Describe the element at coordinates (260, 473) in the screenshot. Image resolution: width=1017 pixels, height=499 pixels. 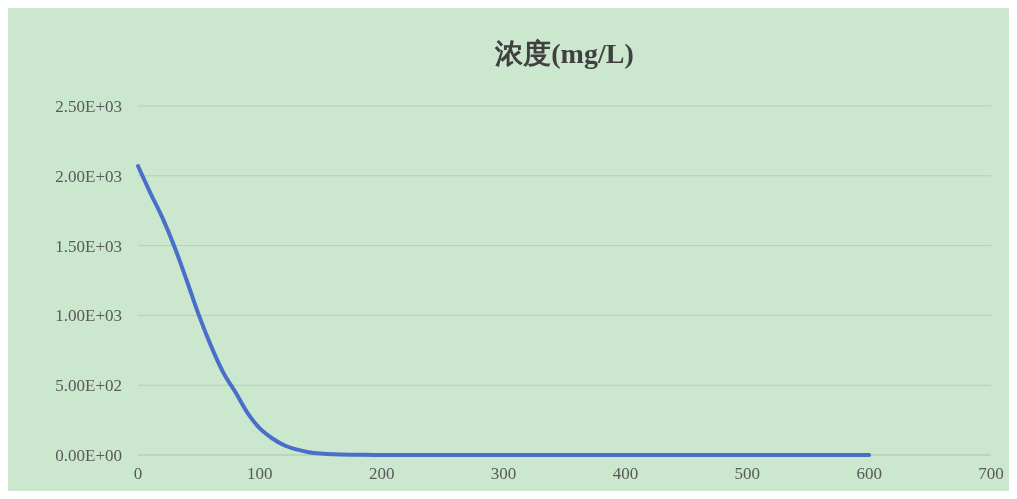
I see `x-tick-label: 100` at that location.